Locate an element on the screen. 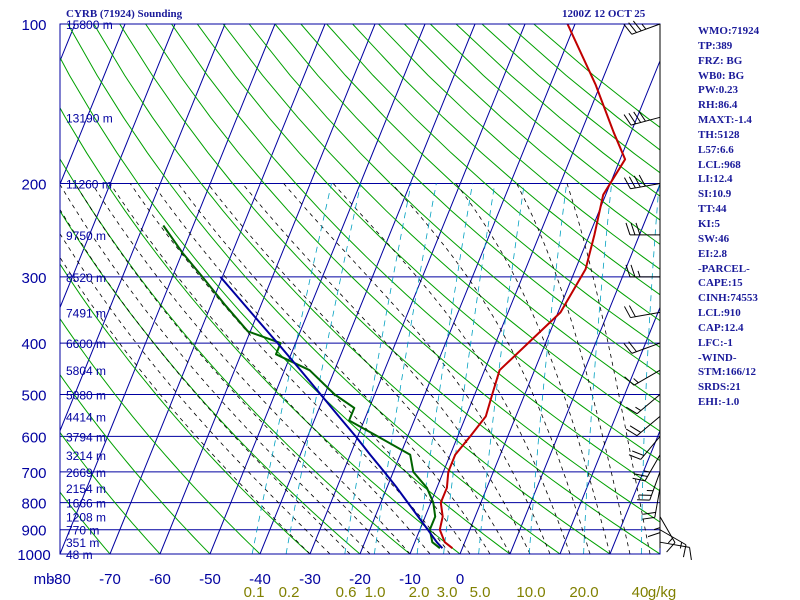 This screenshot has height=600, width=800. index-item: L57:6.6 is located at coordinates (716, 149).